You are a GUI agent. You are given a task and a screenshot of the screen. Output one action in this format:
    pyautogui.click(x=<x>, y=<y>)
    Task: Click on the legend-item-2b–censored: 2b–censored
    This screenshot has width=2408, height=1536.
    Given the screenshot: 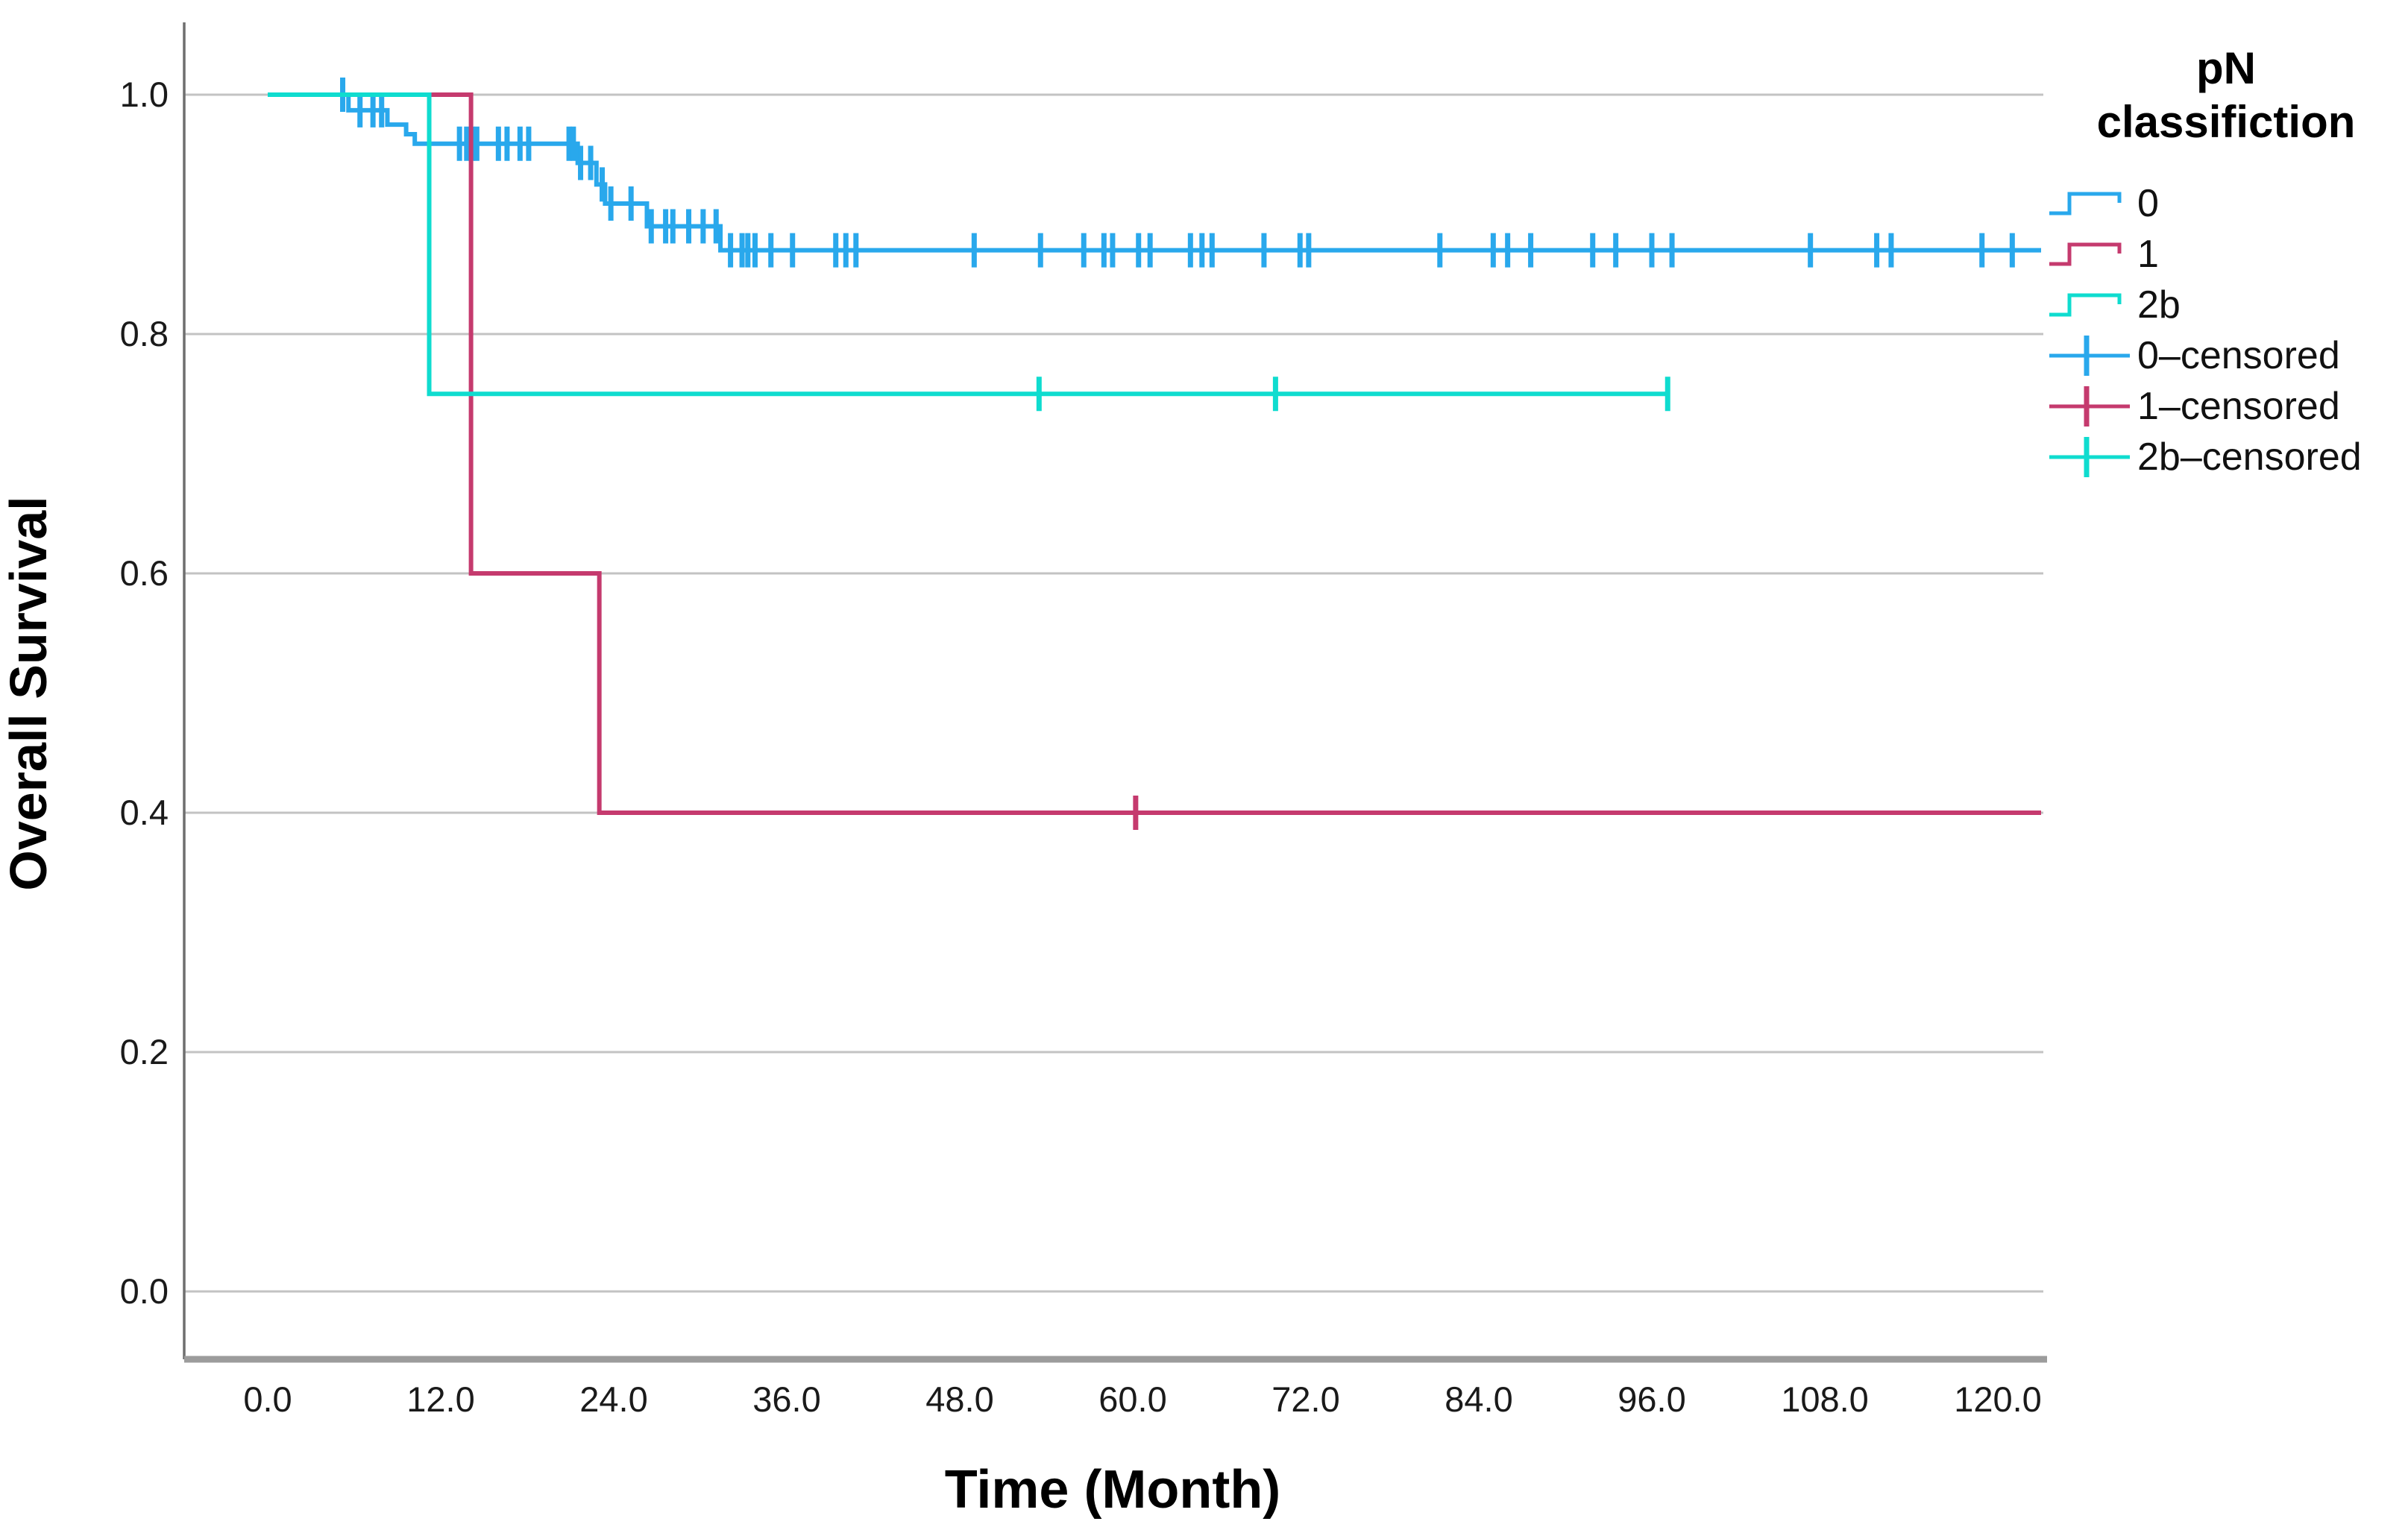 What is the action you would take?
    pyautogui.click(x=2205, y=457)
    